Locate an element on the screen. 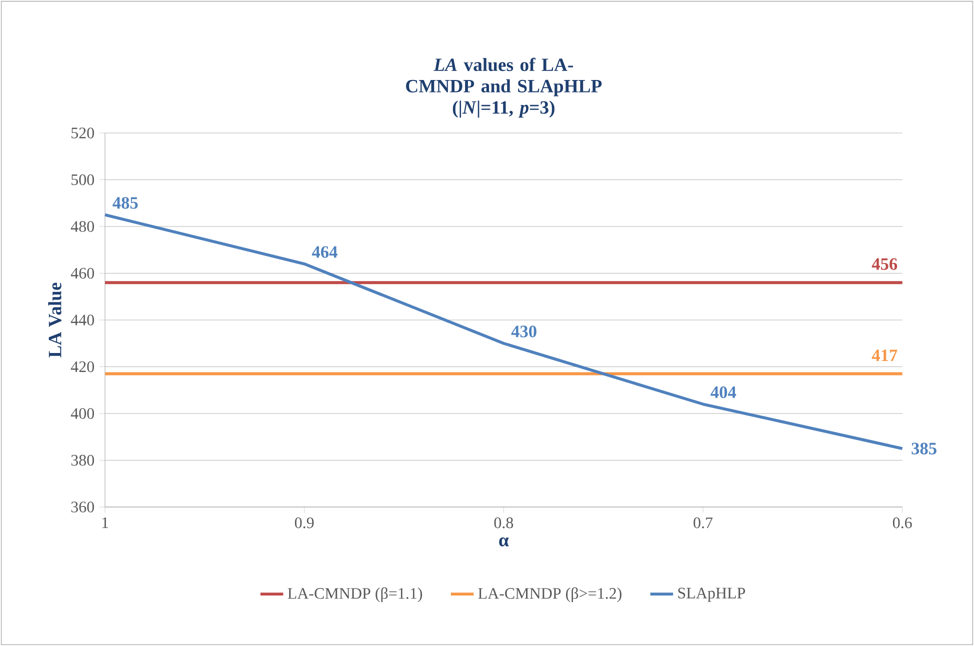 This screenshot has height=646, width=974. x-tick-label: 0.8 is located at coordinates (504, 522).